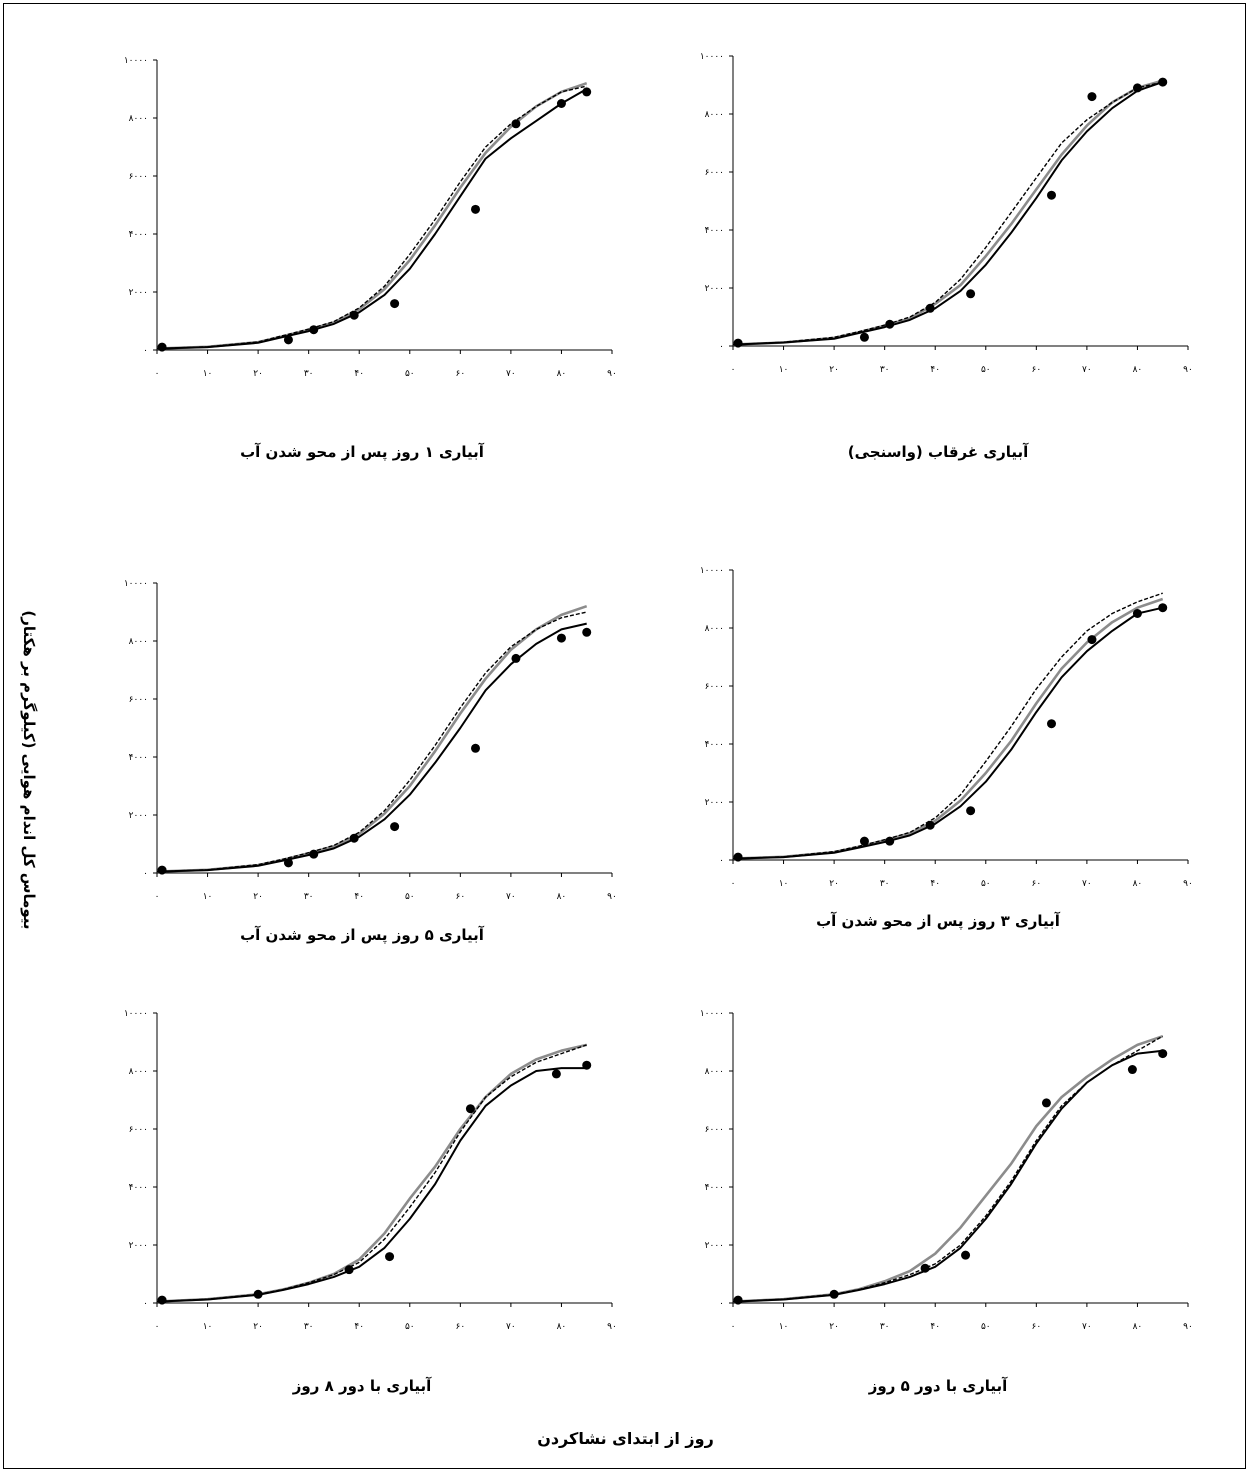 The width and height of the screenshot is (1251, 1475). I want to click on x-tick-label: ۳۰, so click(309, 897).